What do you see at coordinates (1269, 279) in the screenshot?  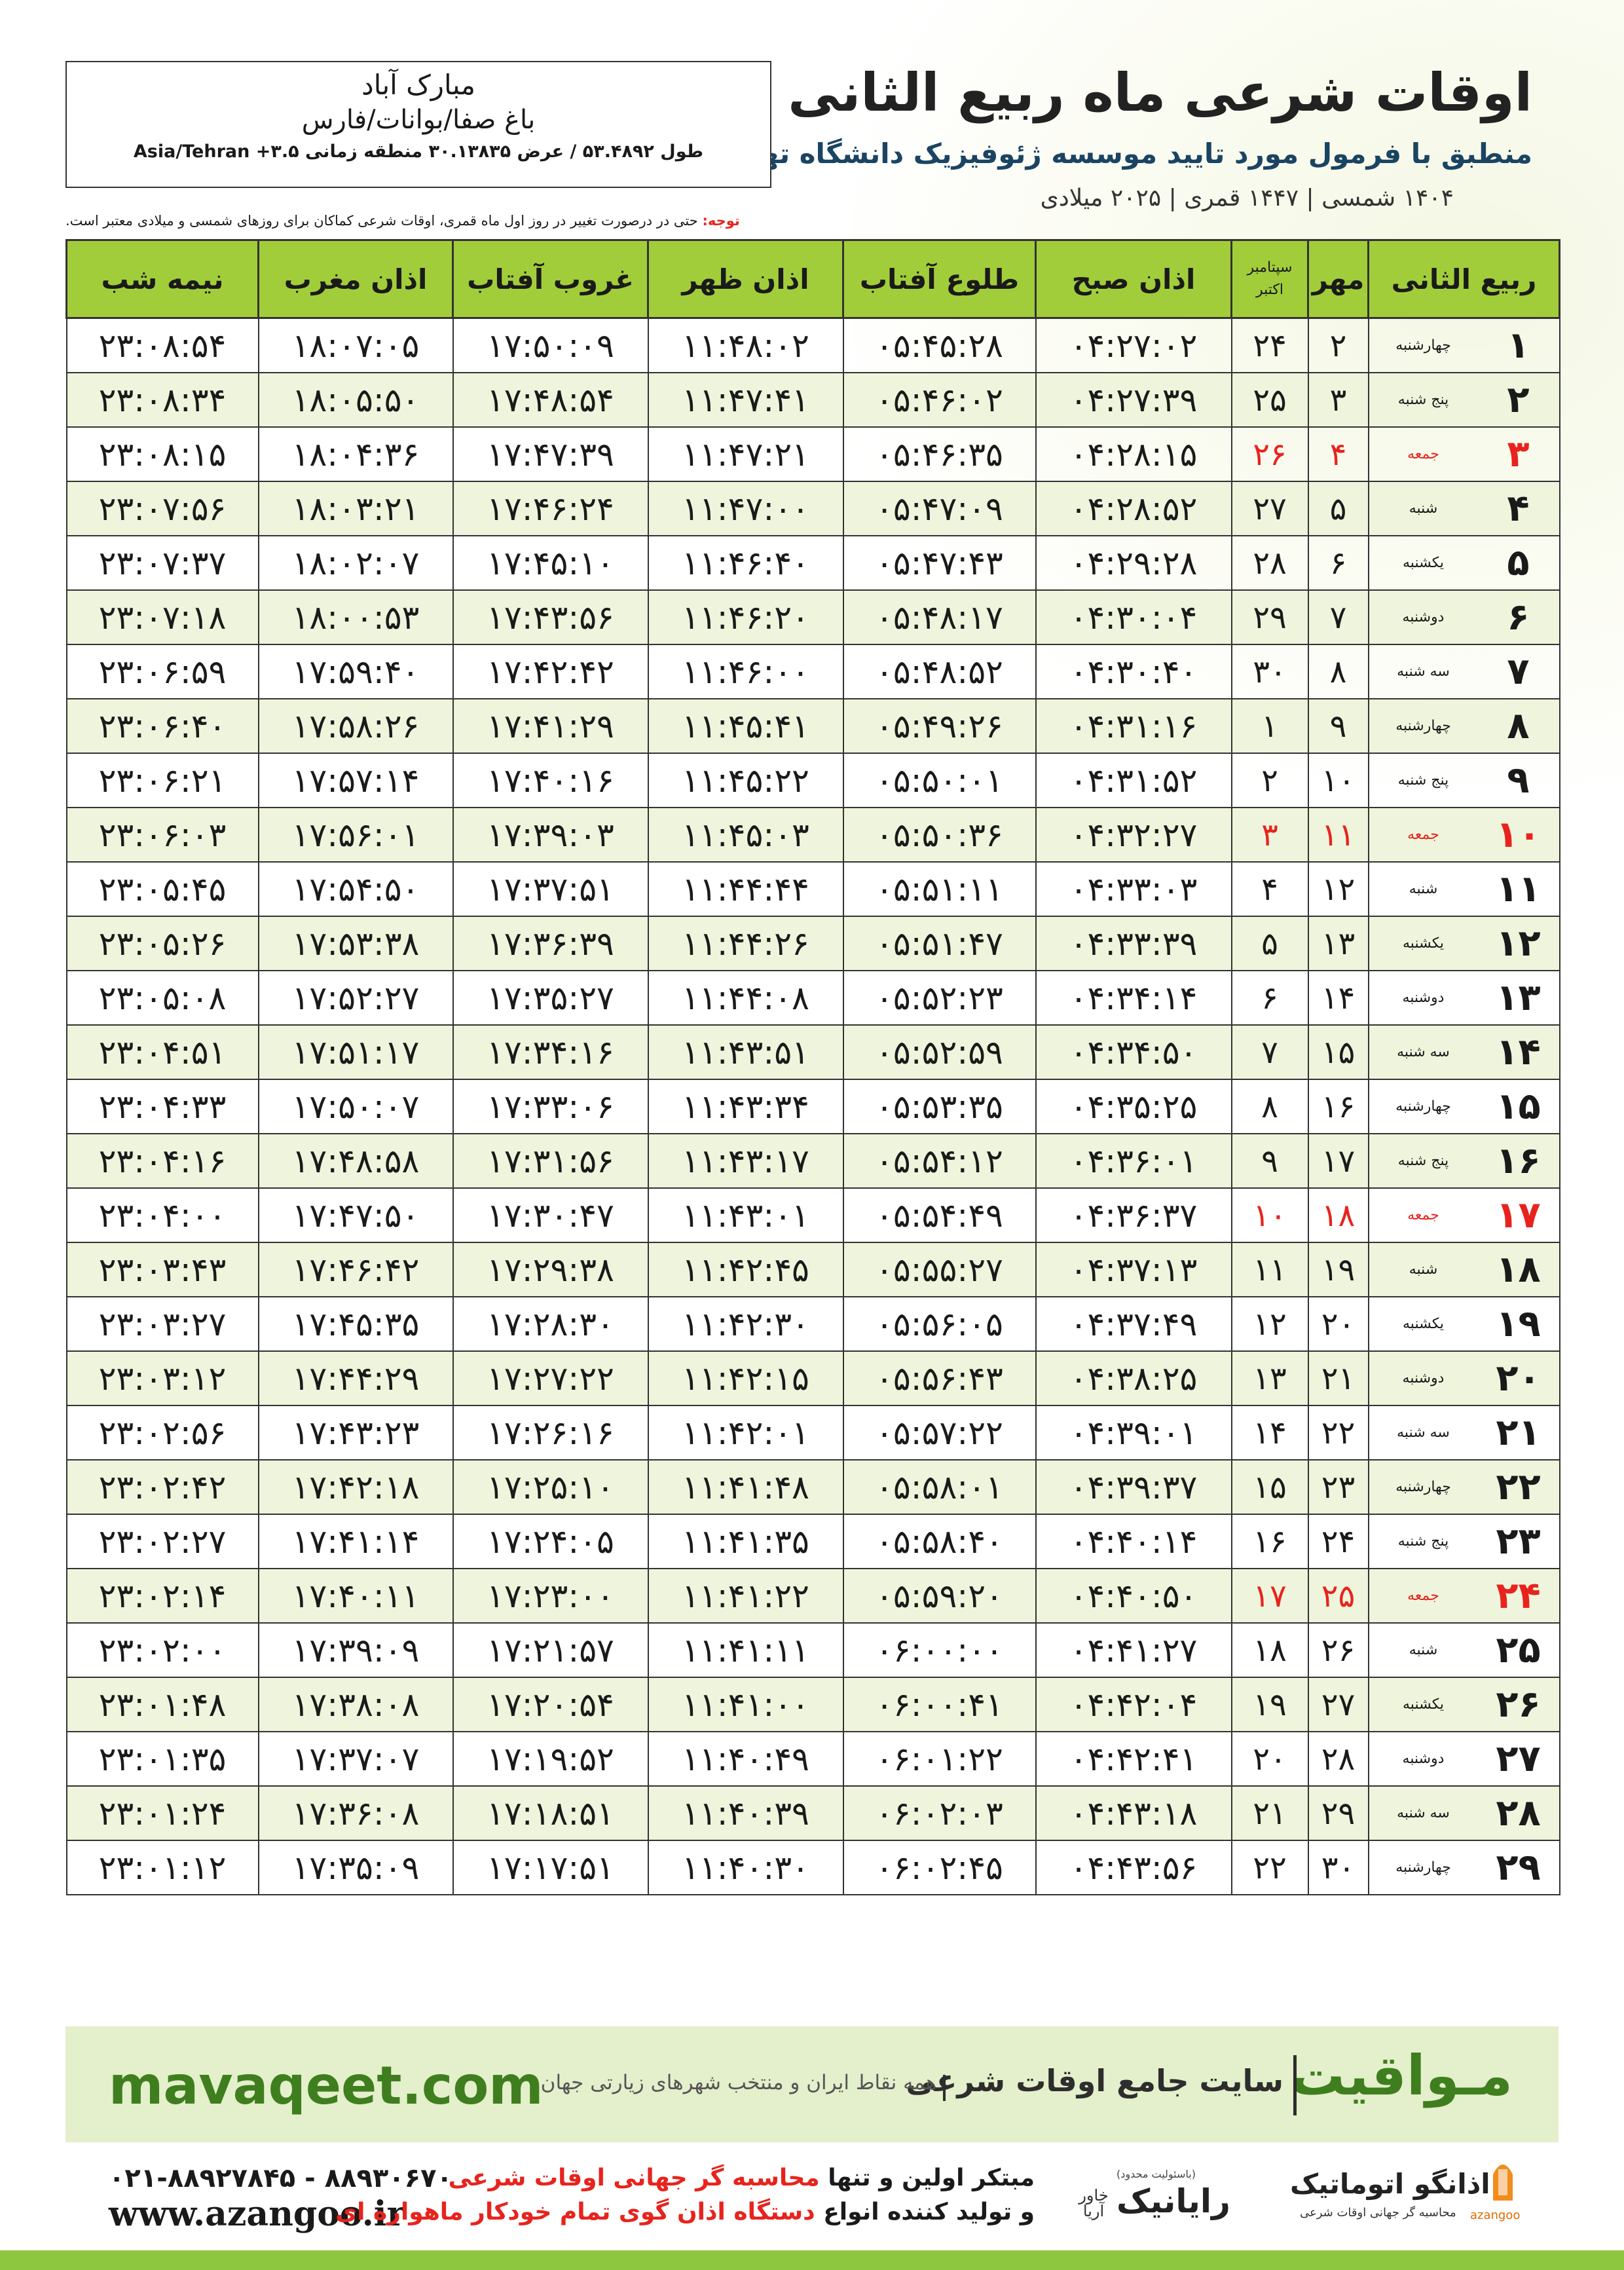 I see `column-header: سپتامبر اکتبر` at bounding box center [1269, 279].